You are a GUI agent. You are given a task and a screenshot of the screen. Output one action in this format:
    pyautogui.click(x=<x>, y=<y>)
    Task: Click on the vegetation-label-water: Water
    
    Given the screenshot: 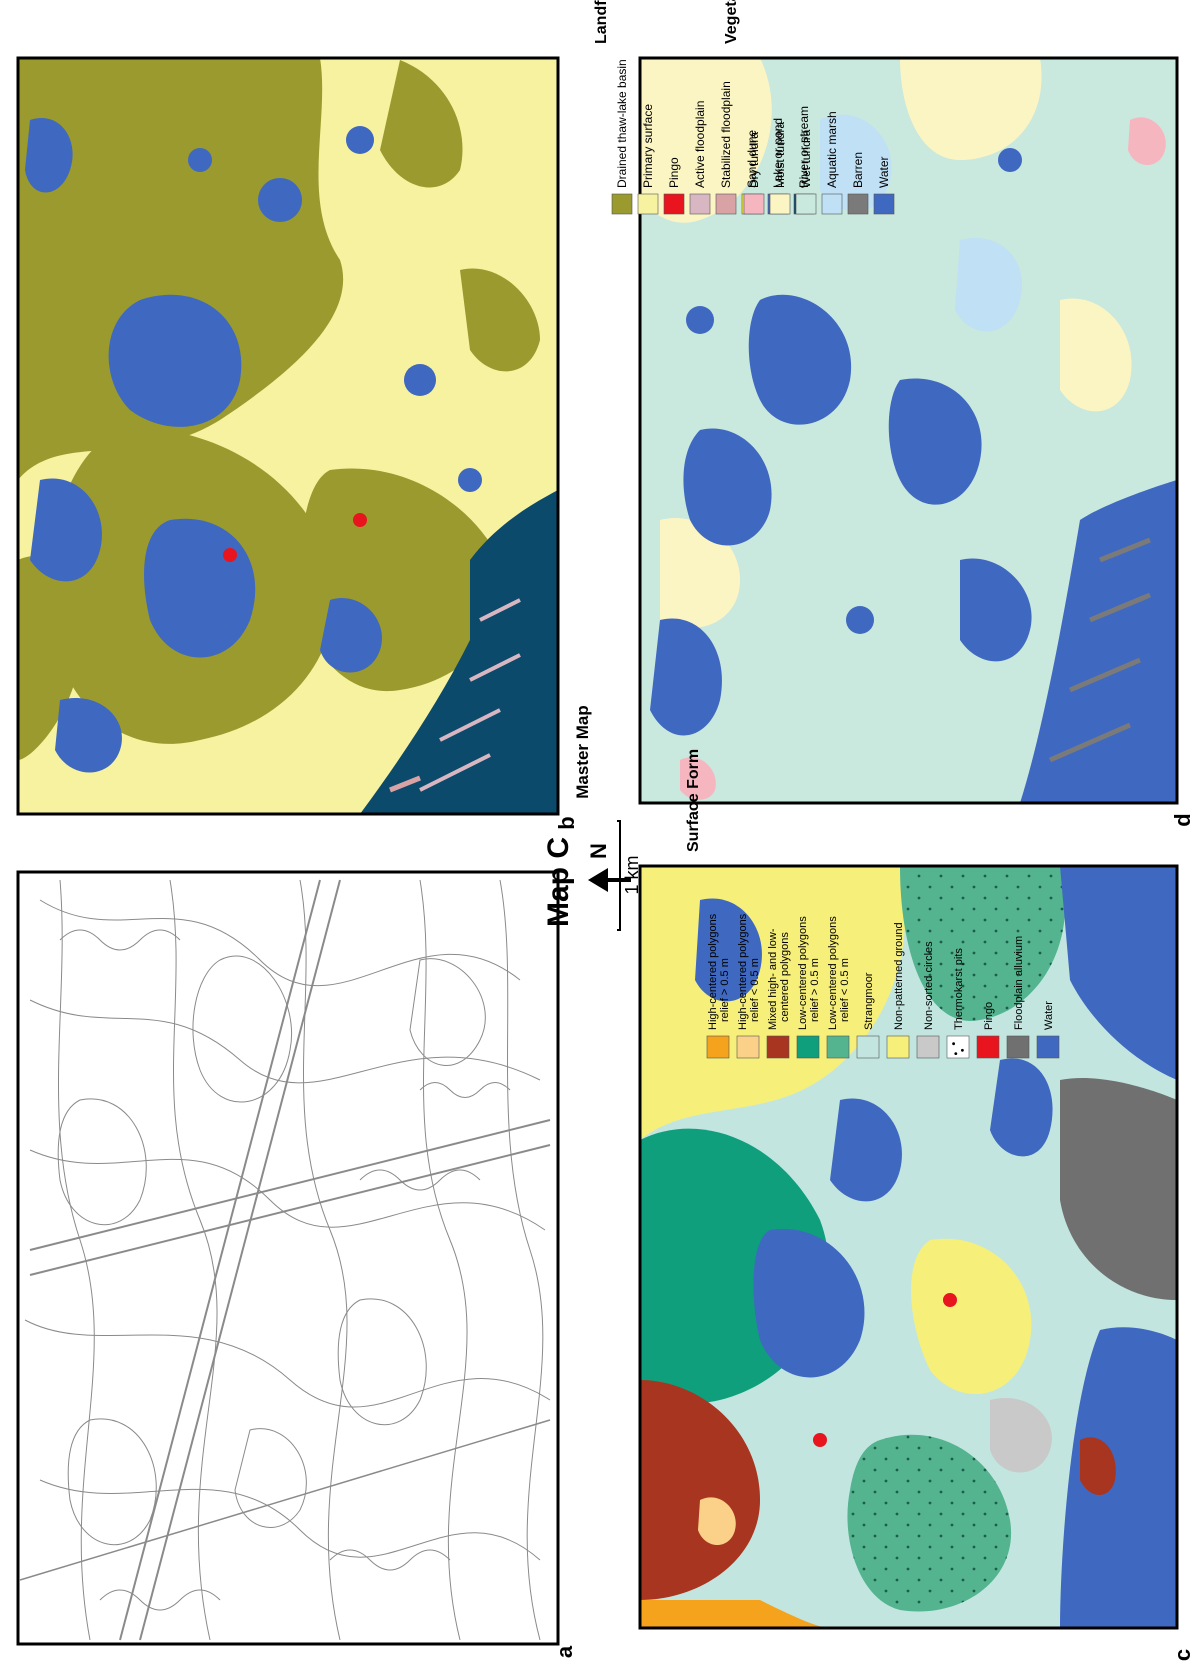 What is the action you would take?
    pyautogui.click(x=884, y=172)
    